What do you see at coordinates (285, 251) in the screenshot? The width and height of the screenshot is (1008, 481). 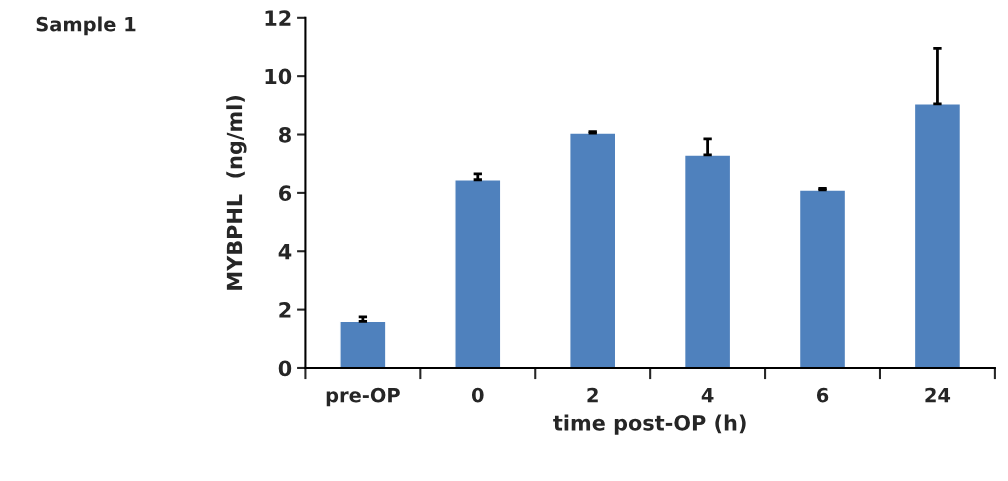 I see `y-tick-label: 4` at bounding box center [285, 251].